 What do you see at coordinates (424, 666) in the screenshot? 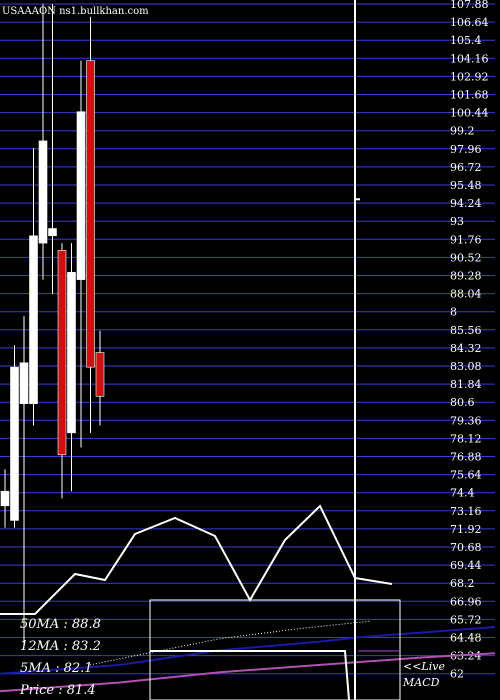
I see `live-label: <<Live` at bounding box center [424, 666].